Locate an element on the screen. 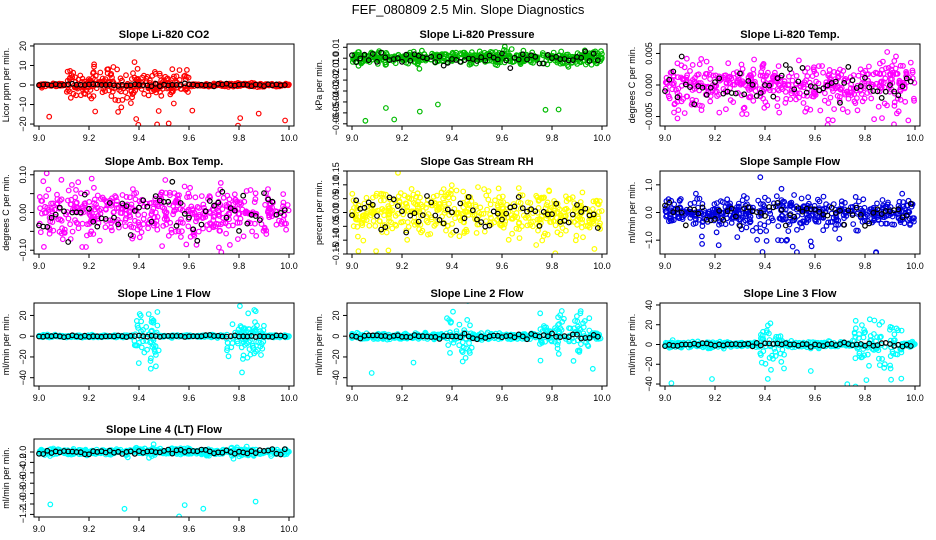 This screenshot has height=540, width=936. x-tick-label: 9.0 is located at coordinates (352, 398).